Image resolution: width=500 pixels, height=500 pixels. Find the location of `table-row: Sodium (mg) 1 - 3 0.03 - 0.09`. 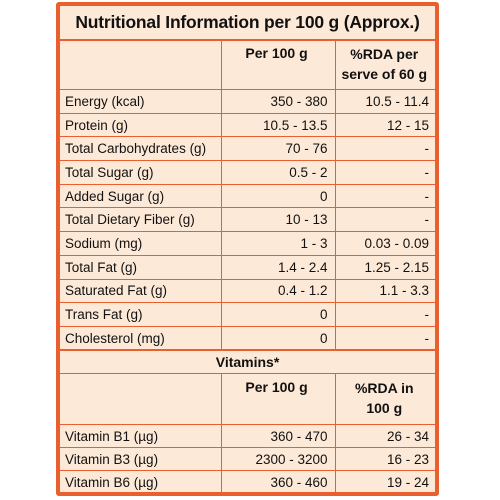

table-row: Sodium (mg) 1 - 3 0.03 - 0.09 is located at coordinates (247, 243).